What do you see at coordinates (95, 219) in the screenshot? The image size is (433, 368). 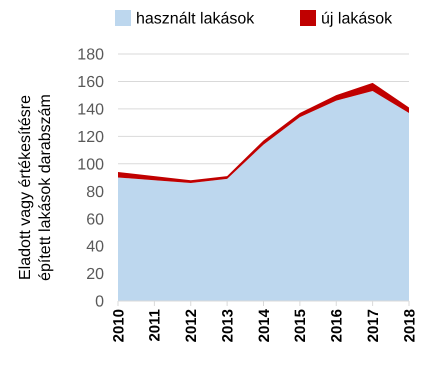 I see `y-tick-label: 60` at bounding box center [95, 219].